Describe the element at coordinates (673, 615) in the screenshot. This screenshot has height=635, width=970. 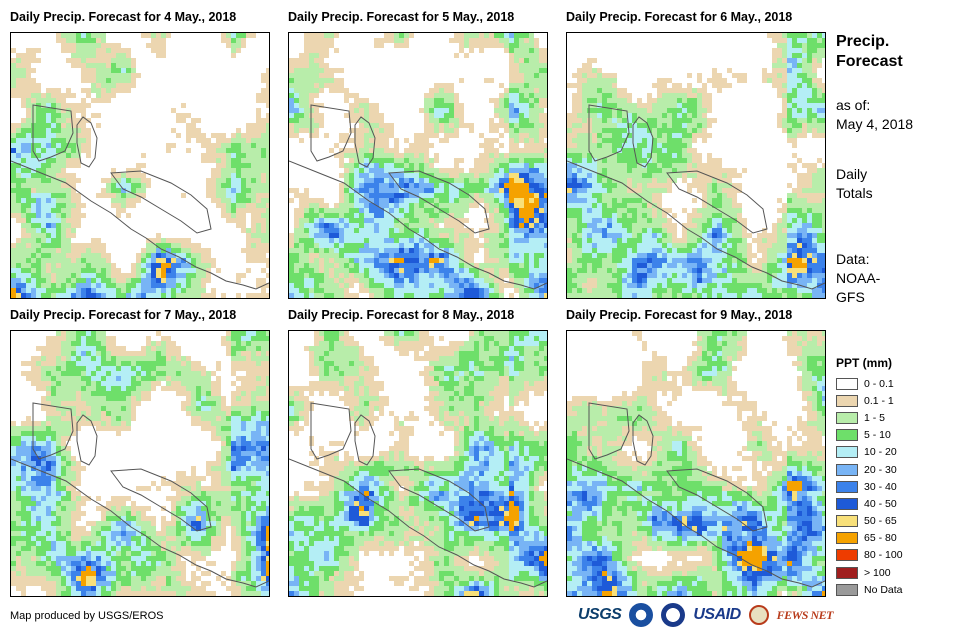
I see `usaid-seal-icon` at that location.